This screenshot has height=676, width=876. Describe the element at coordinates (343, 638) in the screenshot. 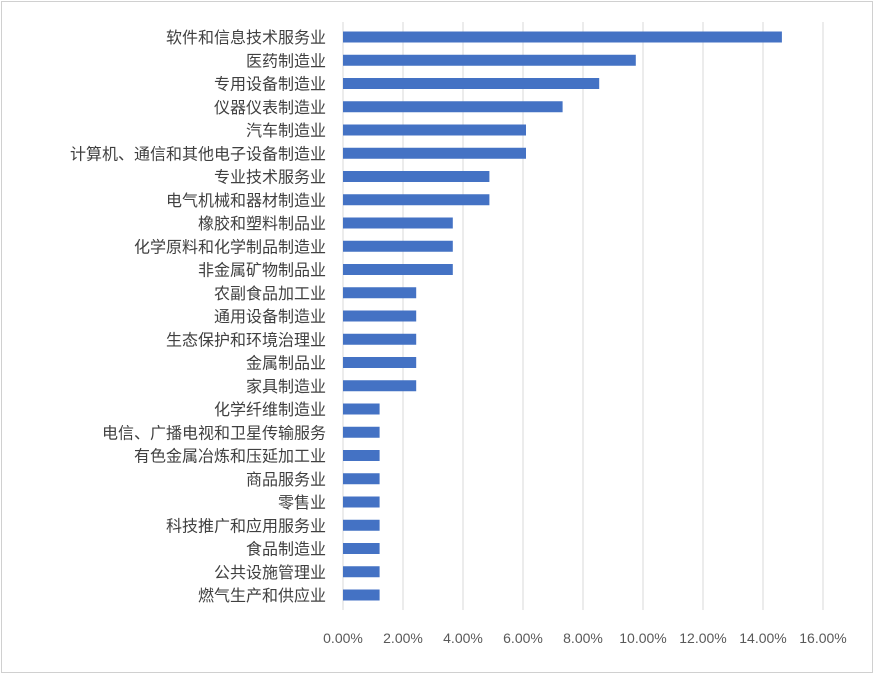

I see `x-tick-label: 0.00%` at that location.